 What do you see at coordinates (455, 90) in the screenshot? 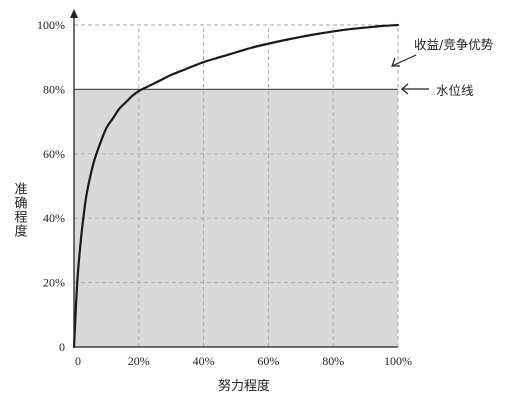
I see `water-line-annotation: 水位线` at bounding box center [455, 90].